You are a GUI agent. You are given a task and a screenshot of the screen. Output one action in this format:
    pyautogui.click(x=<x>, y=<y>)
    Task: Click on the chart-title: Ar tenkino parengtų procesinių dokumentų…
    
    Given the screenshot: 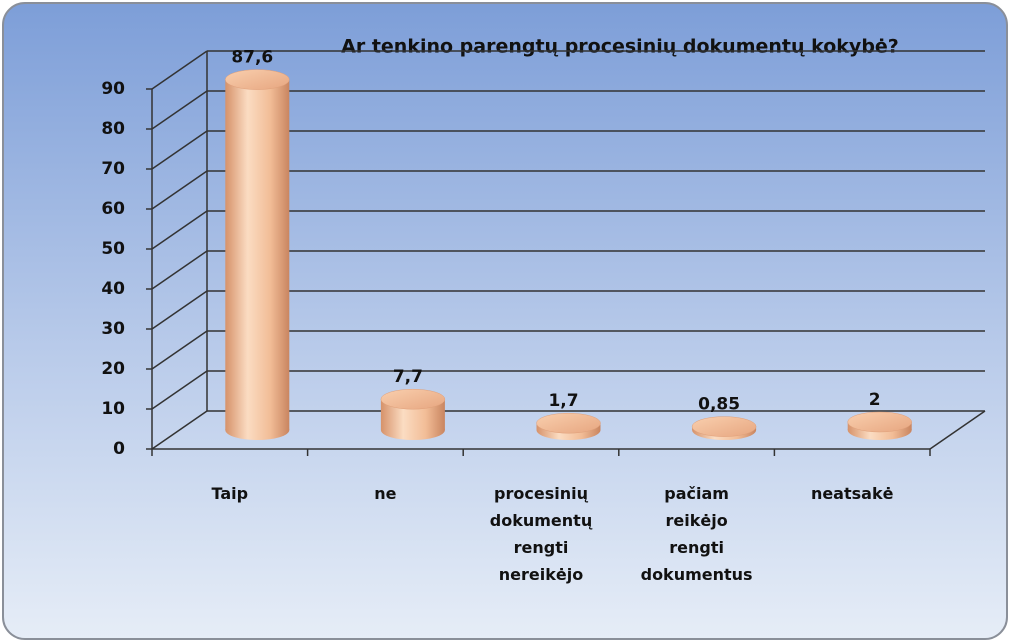 What is the action you would take?
    pyautogui.click(x=620, y=47)
    